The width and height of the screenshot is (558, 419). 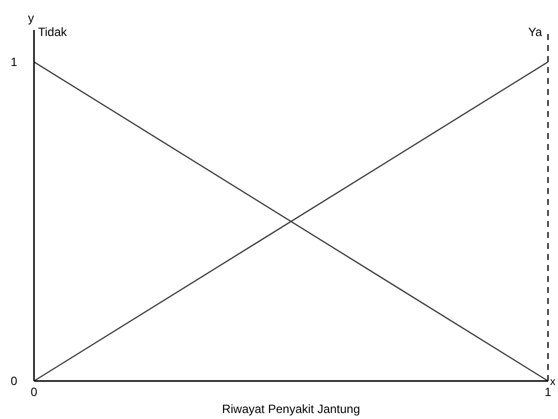 I want to click on series-label: Tidak, so click(x=53, y=32).